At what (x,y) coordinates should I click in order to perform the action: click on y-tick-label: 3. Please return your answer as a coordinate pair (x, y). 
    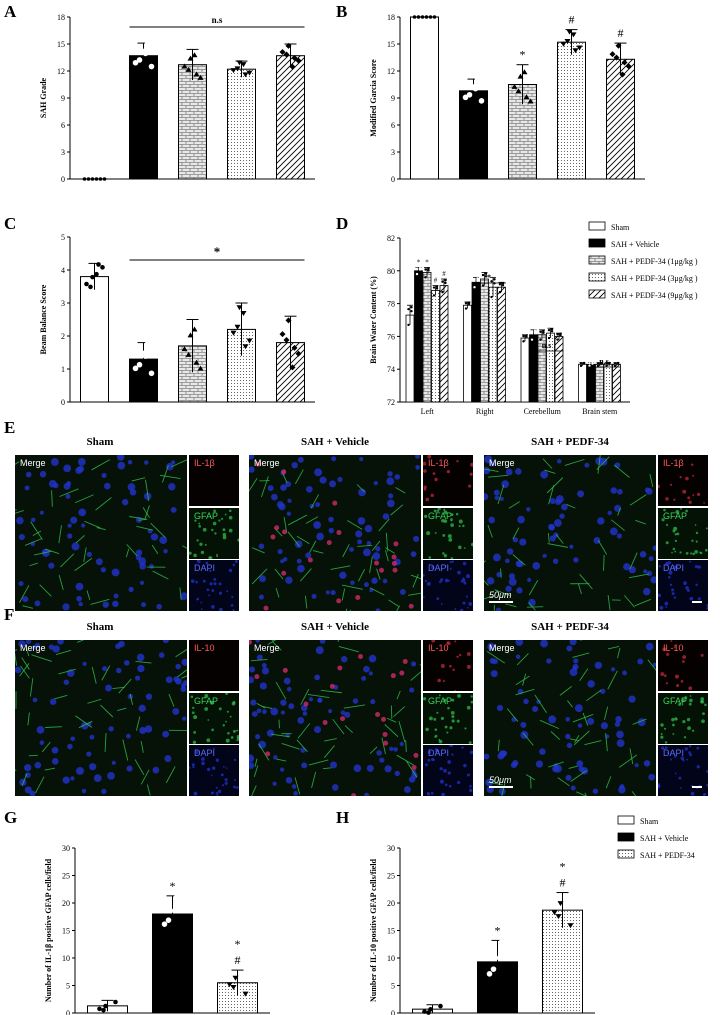
    Looking at the image, I should click on (63, 152).